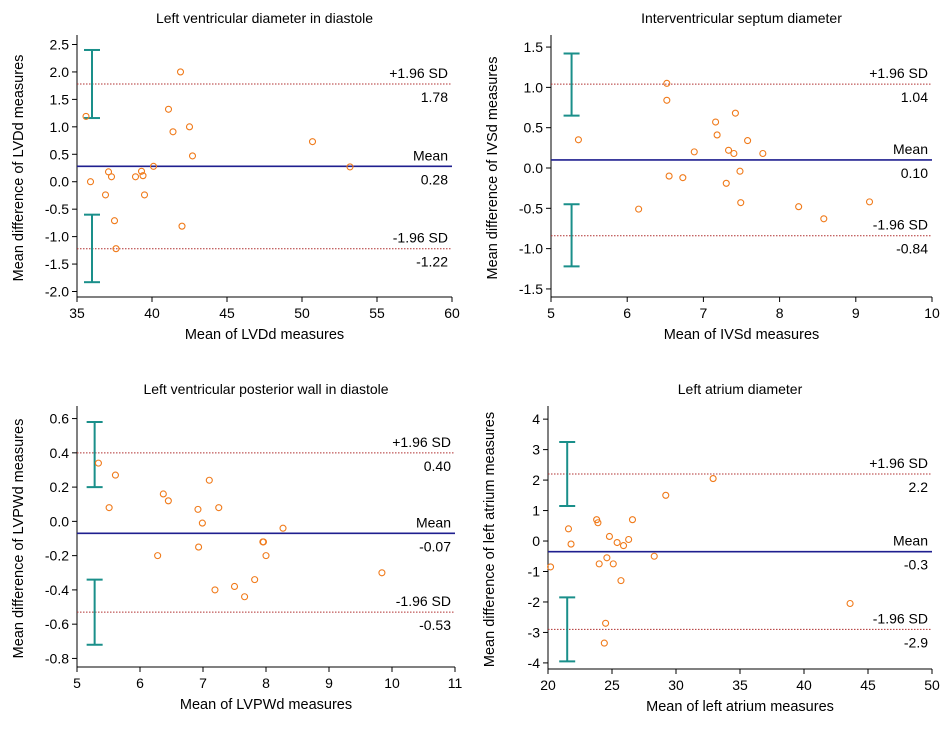 This screenshot has height=732, width=947. What do you see at coordinates (534, 632) in the screenshot?
I see `y-tick-label: -3` at bounding box center [534, 632].